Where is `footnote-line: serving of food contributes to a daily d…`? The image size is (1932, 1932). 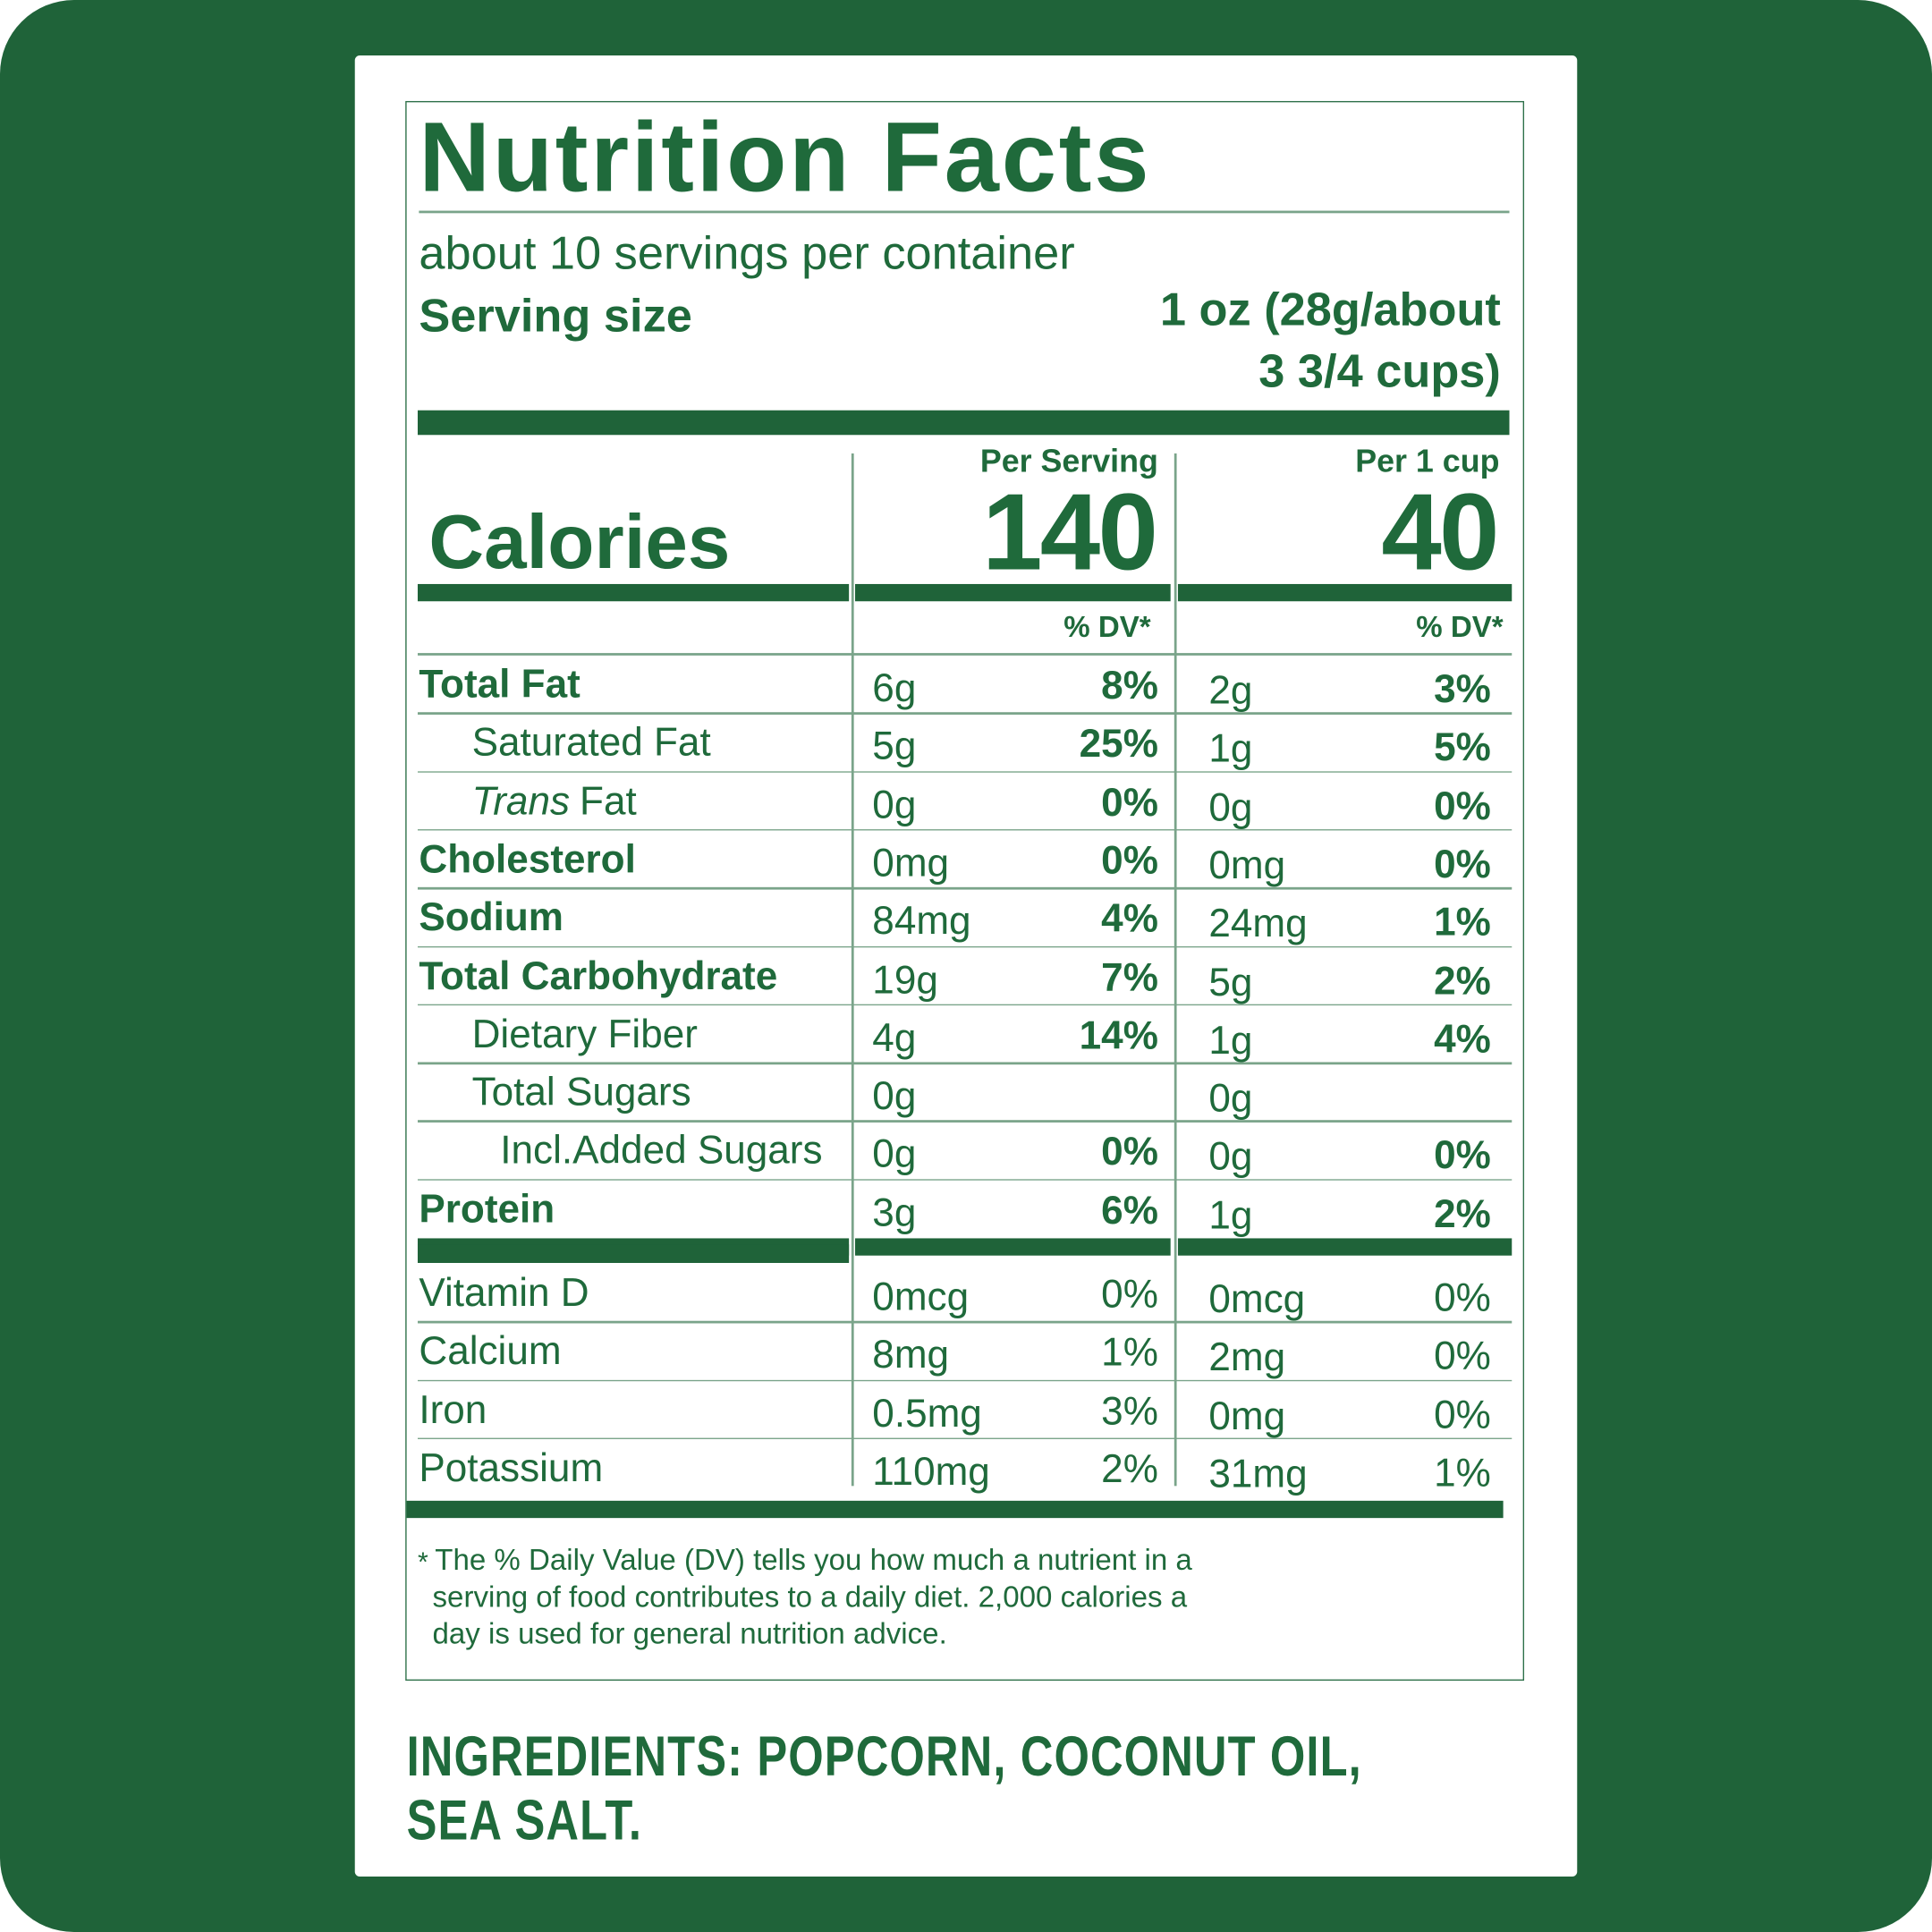 footnote-line: serving of food contributes to a daily d… is located at coordinates (810, 1597).